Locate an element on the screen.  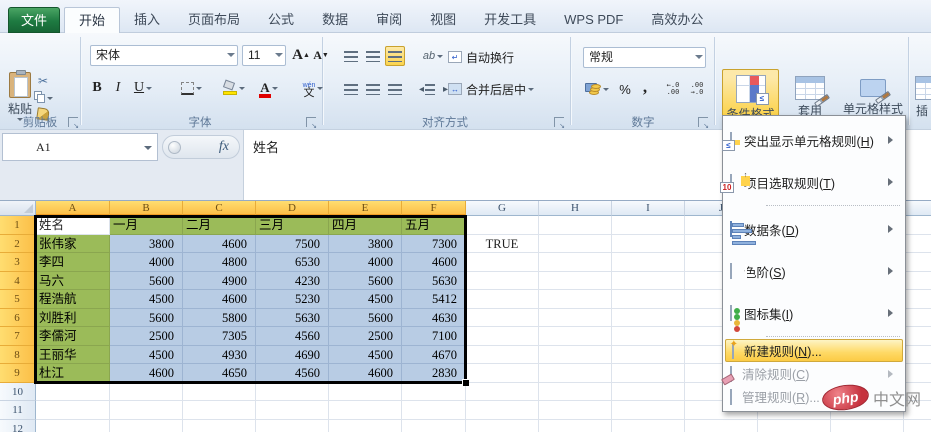
row-header-3: 3 is located at coordinates (18, 262).